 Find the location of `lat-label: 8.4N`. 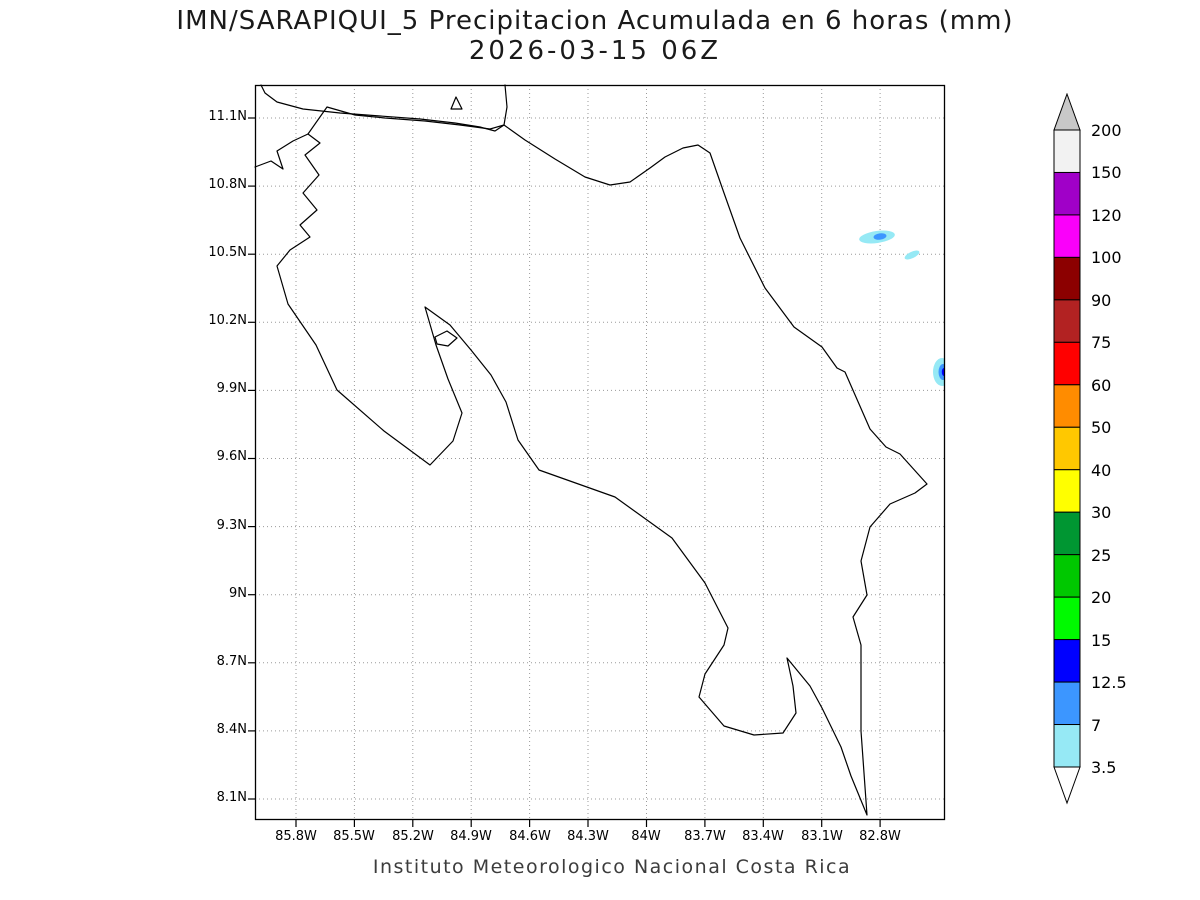

lat-label: 8.4N is located at coordinates (231, 729).